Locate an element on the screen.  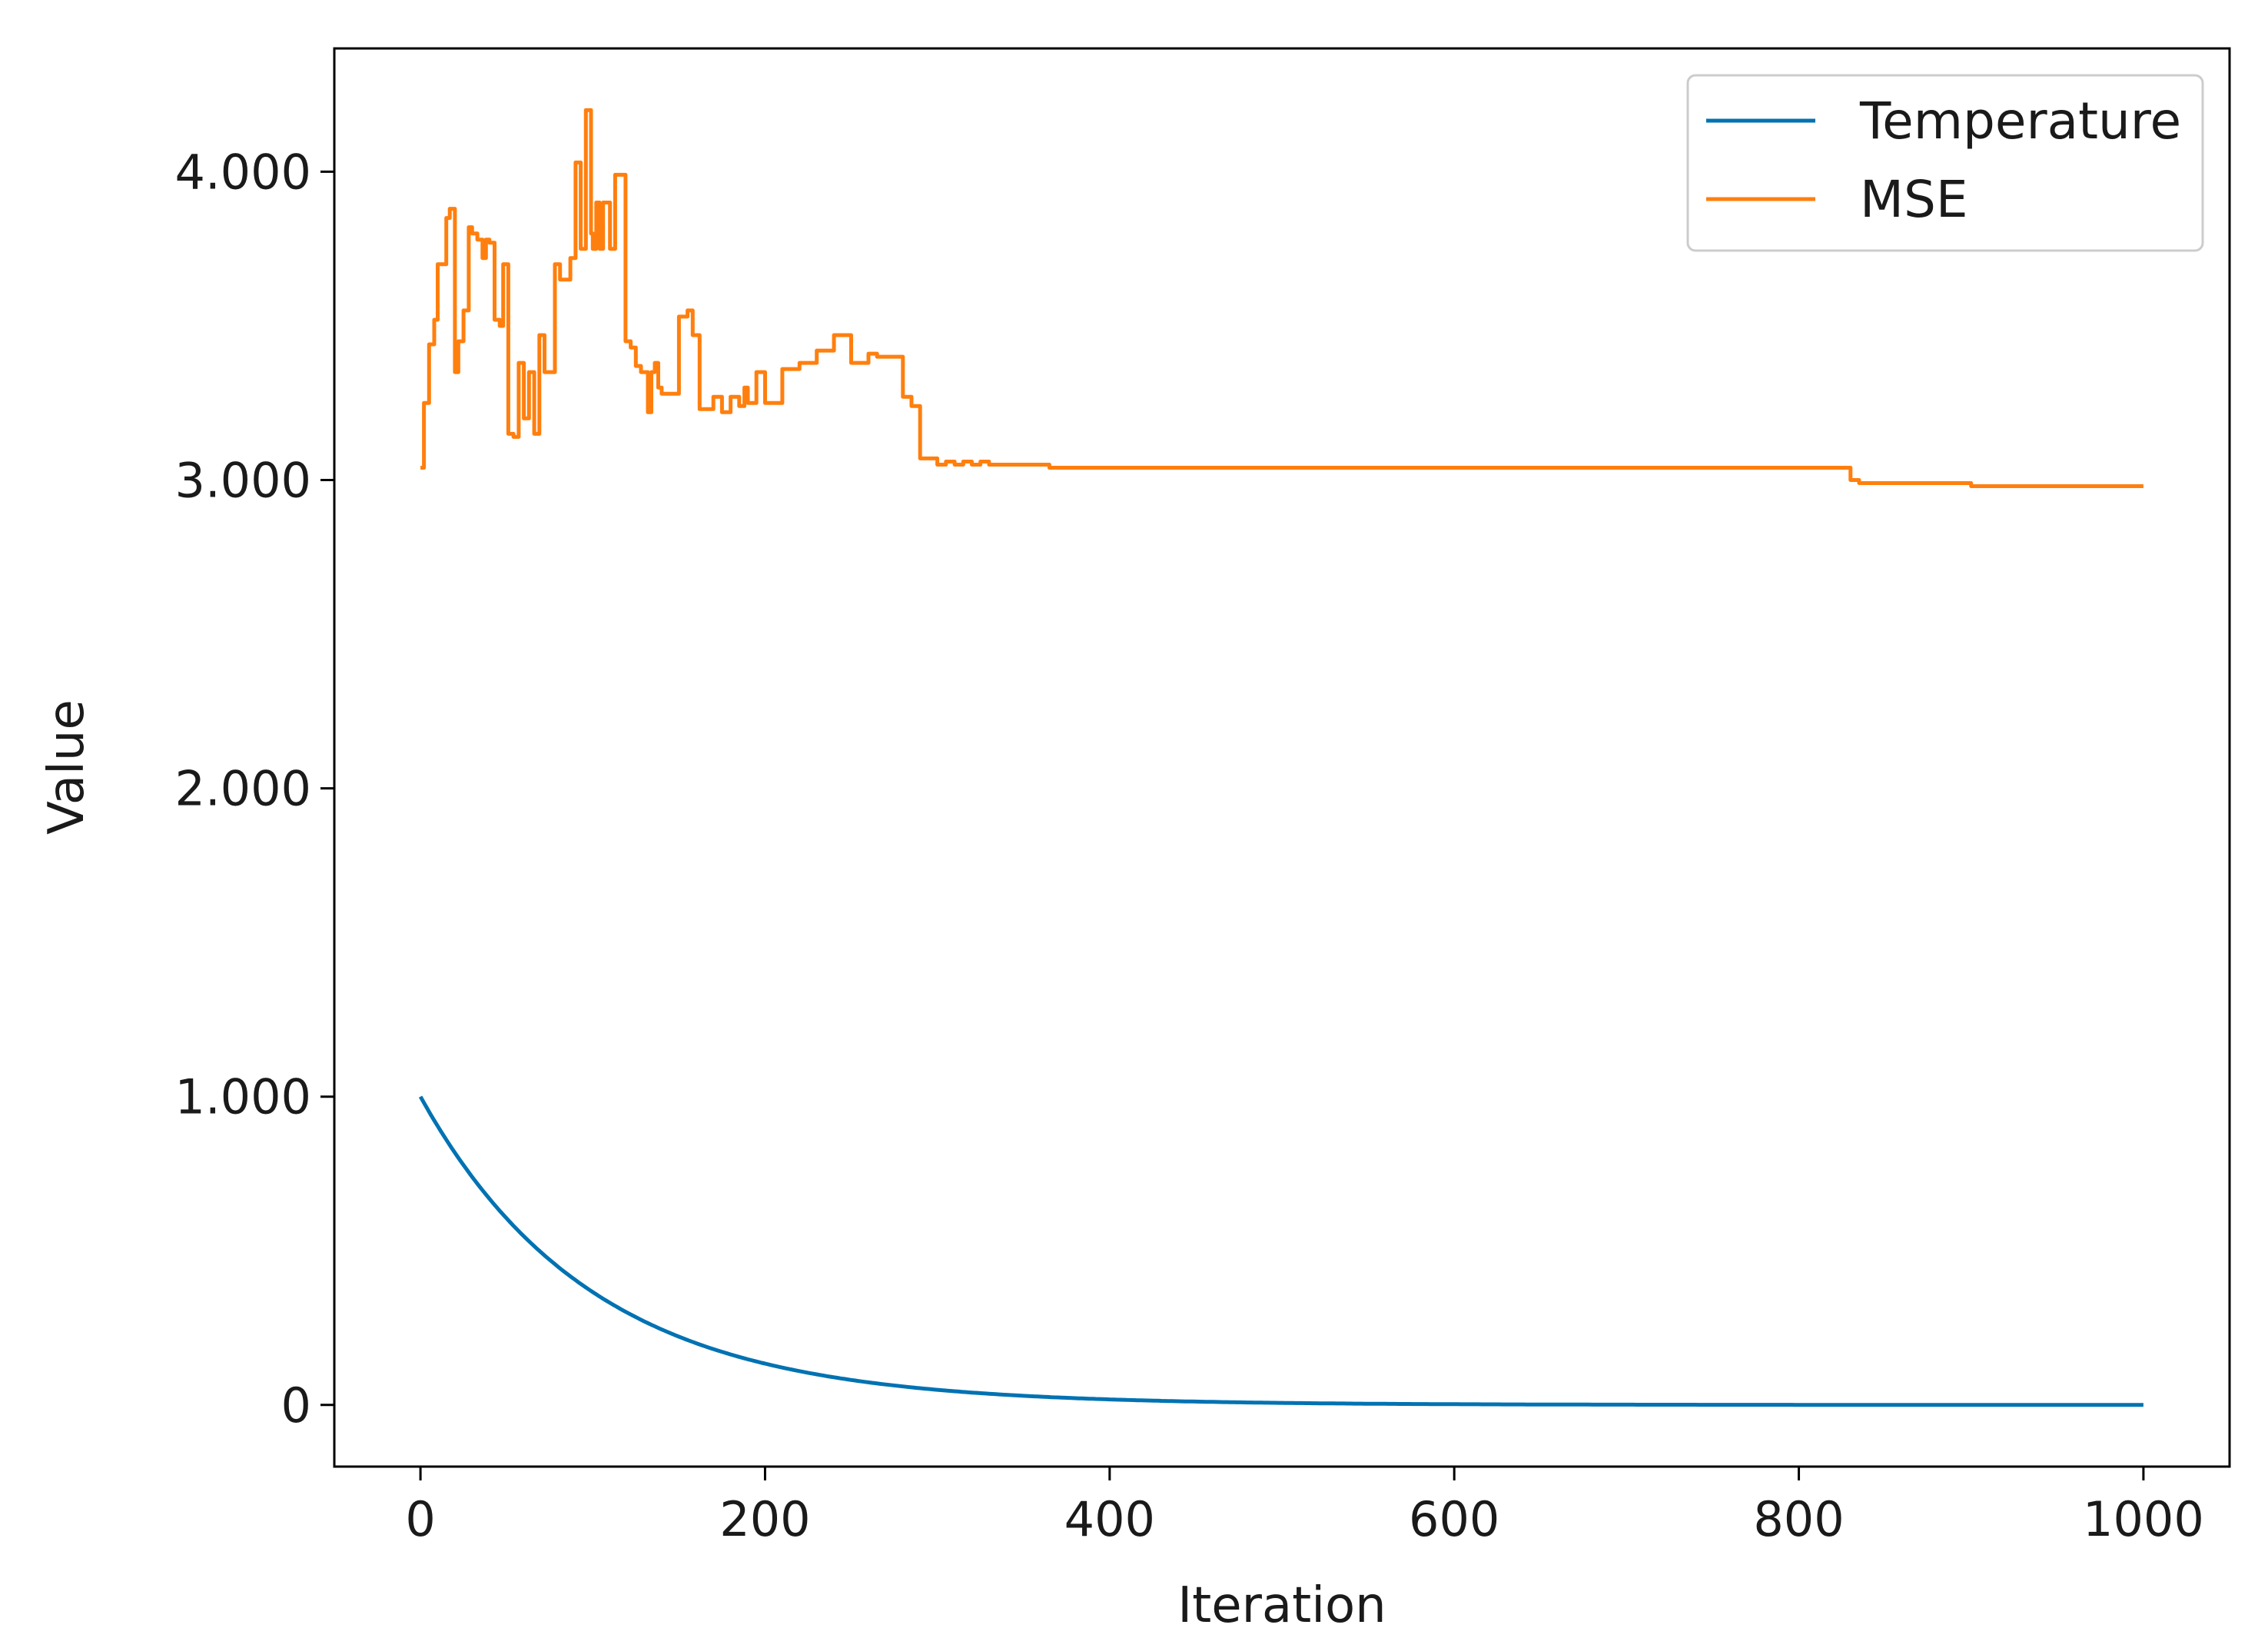
y-tick-label: 4.000 is located at coordinates (243, 172).